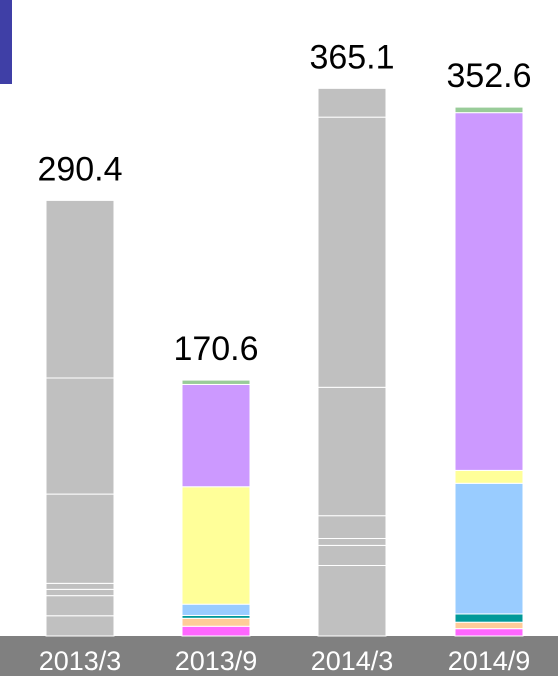  Describe the element at coordinates (216, 661) in the screenshot. I see `x-tick-label-2013-9: 2013/9` at that location.